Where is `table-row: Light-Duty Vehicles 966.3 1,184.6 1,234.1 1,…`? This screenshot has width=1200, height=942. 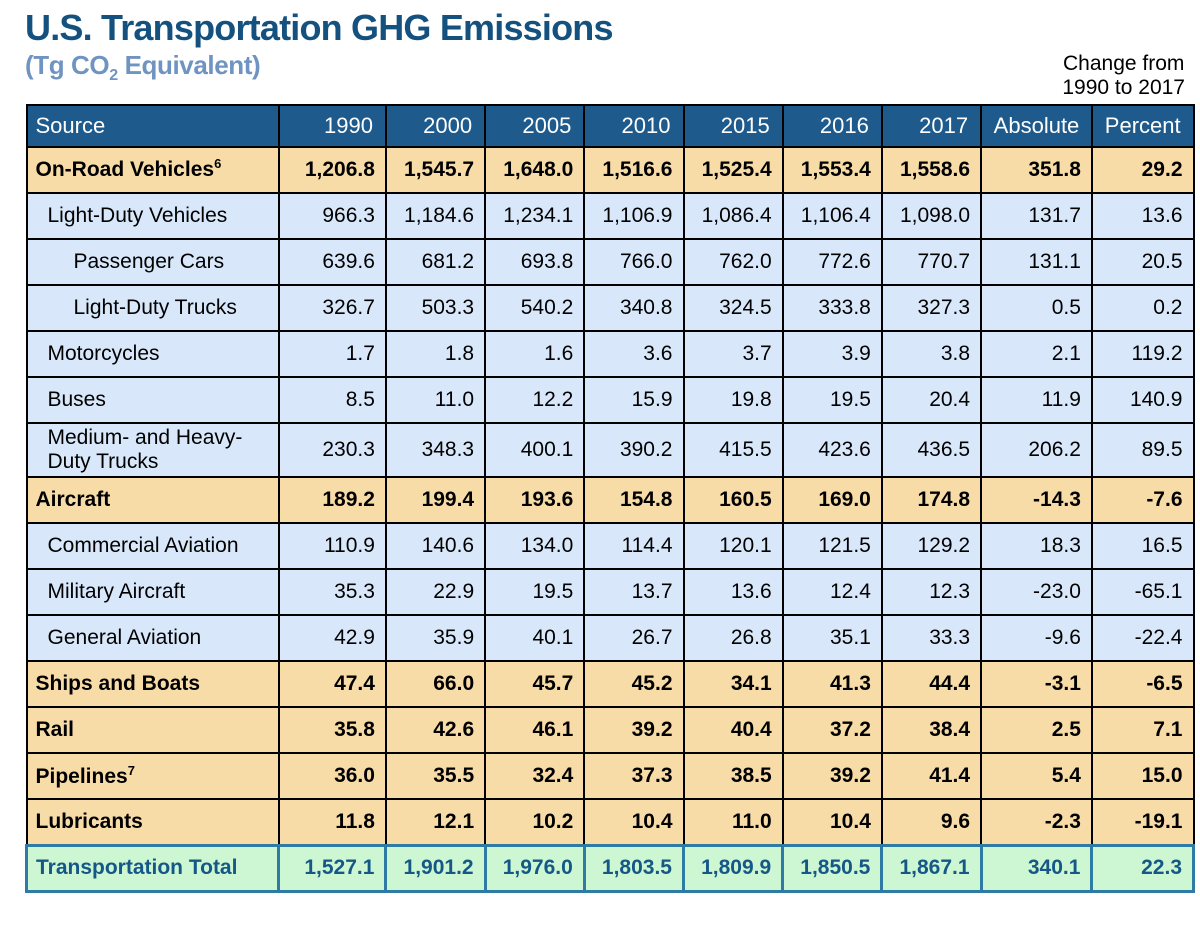
table-row: Light-Duty Vehicles 966.3 1,184.6 1,234.1 1,… is located at coordinates (610, 216).